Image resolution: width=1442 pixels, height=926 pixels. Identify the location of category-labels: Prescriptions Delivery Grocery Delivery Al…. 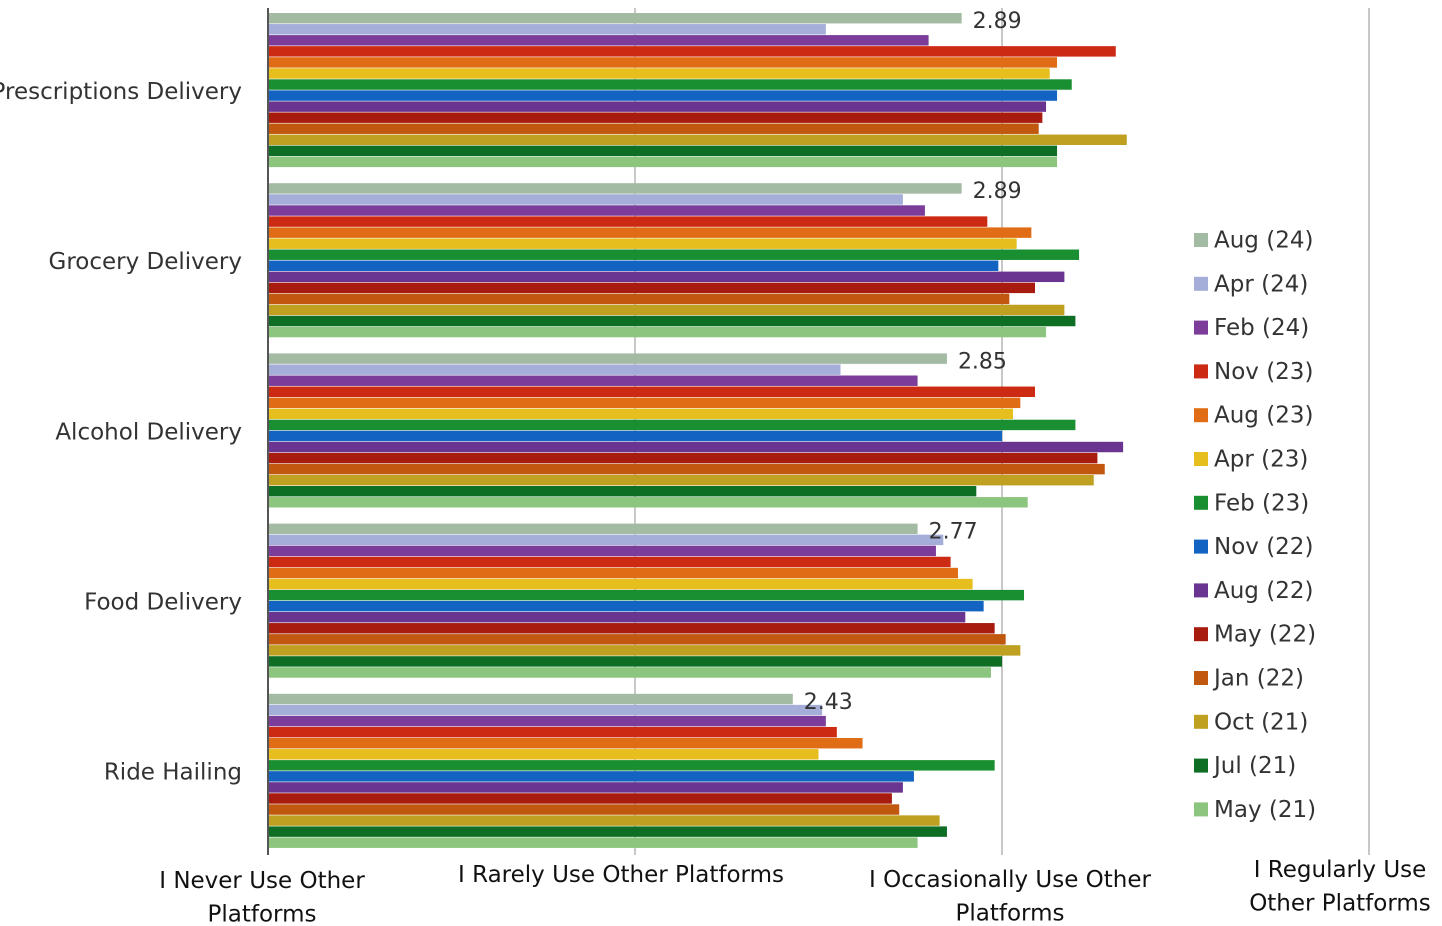
(121, 432).